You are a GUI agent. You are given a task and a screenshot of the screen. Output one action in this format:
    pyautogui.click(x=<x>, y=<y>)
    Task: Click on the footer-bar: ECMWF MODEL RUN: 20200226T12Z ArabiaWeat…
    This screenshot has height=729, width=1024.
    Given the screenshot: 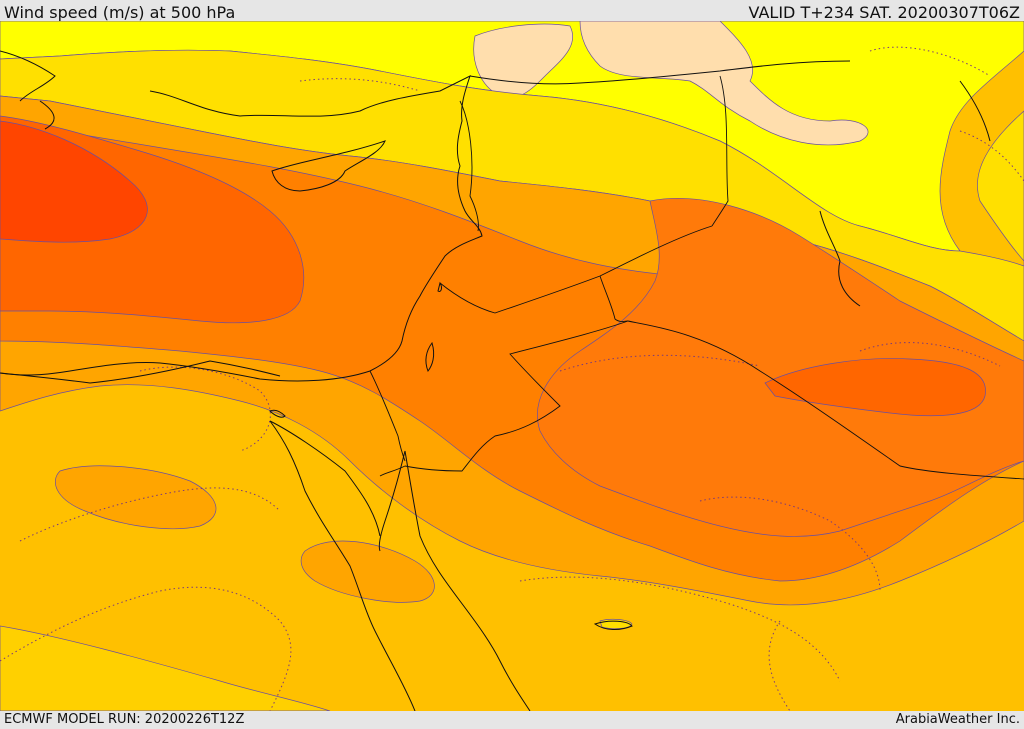 What is the action you would take?
    pyautogui.click(x=512, y=720)
    